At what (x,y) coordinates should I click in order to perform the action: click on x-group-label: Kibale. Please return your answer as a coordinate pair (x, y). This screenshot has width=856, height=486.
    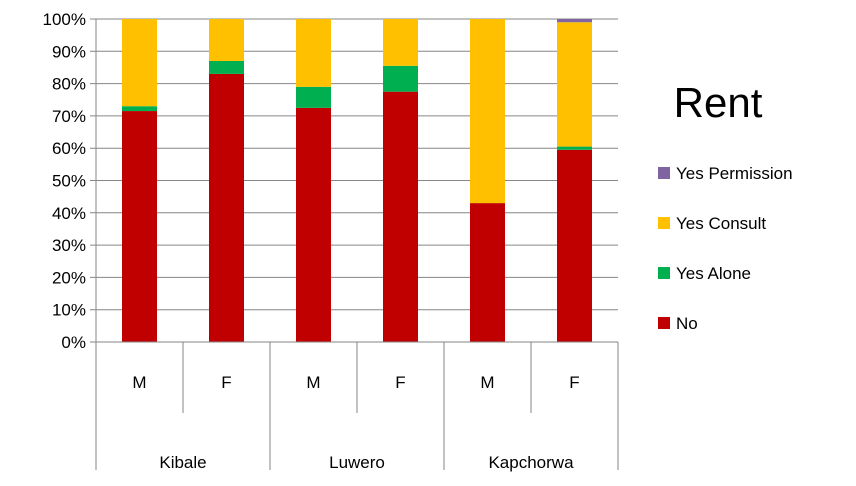
    Looking at the image, I should click on (182, 462).